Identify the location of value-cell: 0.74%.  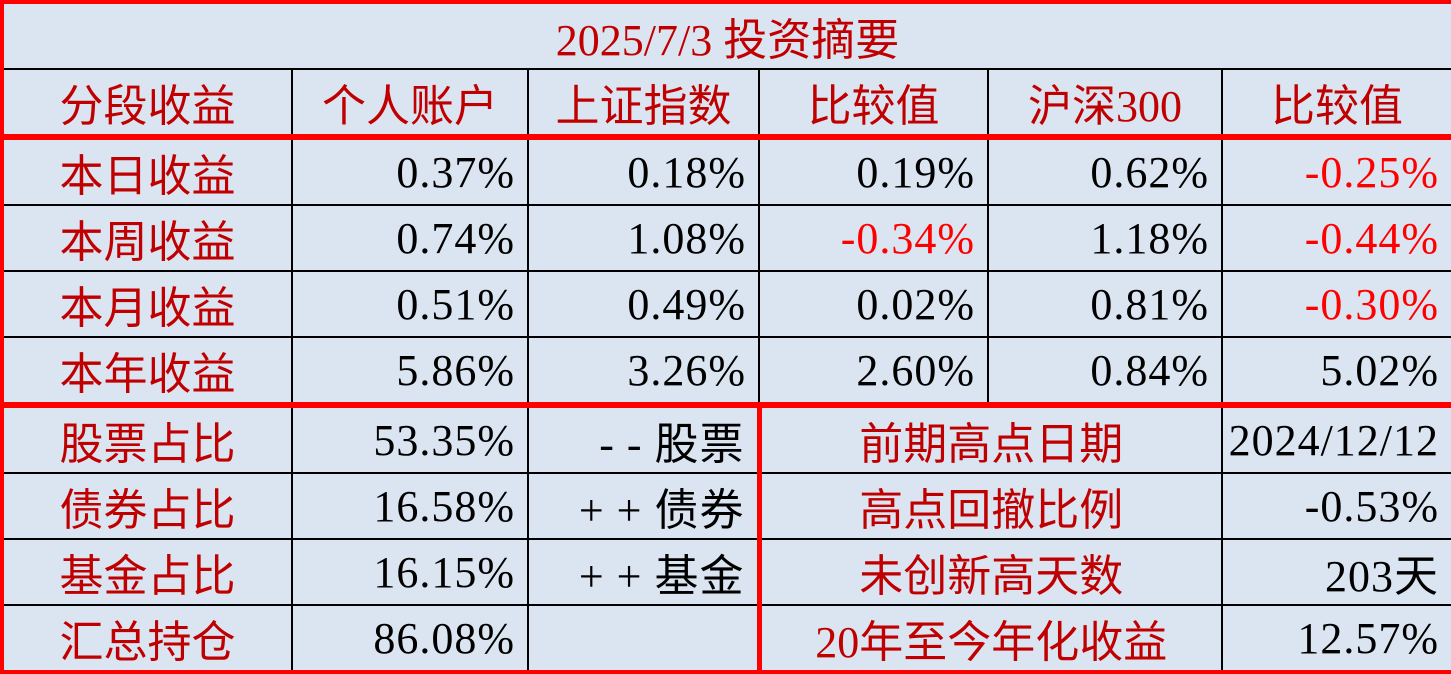
(410, 238).